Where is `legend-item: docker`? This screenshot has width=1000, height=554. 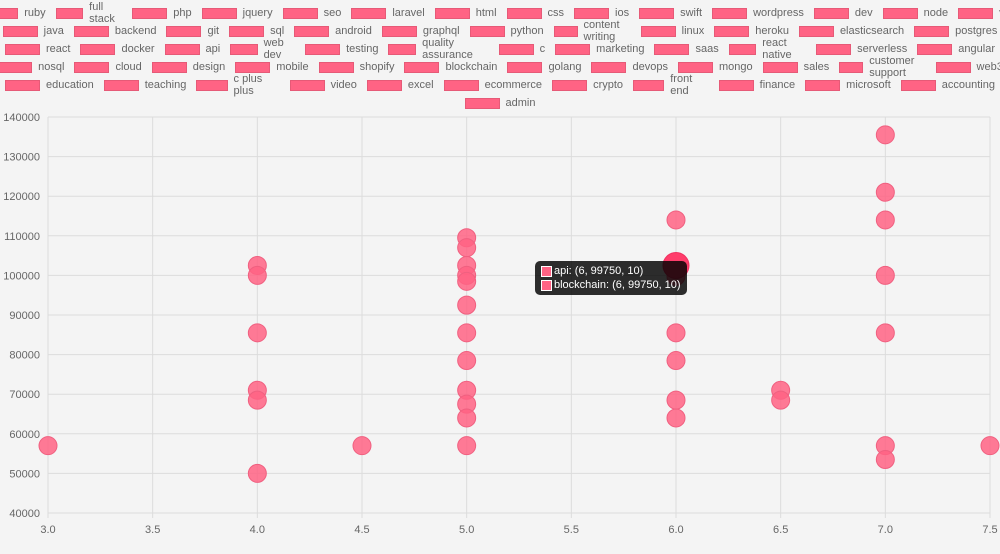 legend-item: docker is located at coordinates (117, 49).